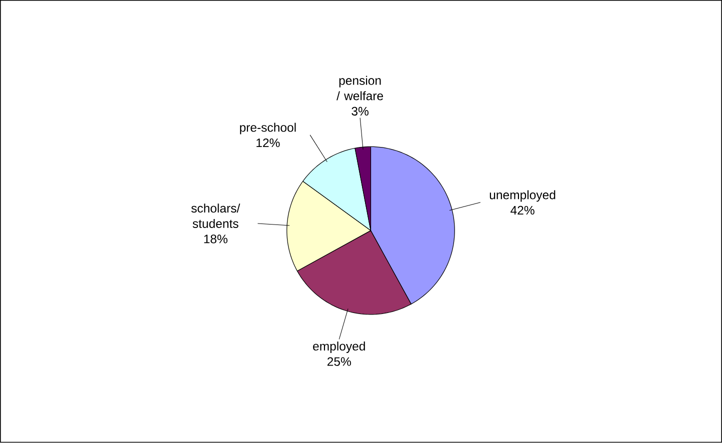 Image resolution: width=722 pixels, height=443 pixels. What do you see at coordinates (522, 210) in the screenshot?
I see `data-label: 42%` at bounding box center [522, 210].